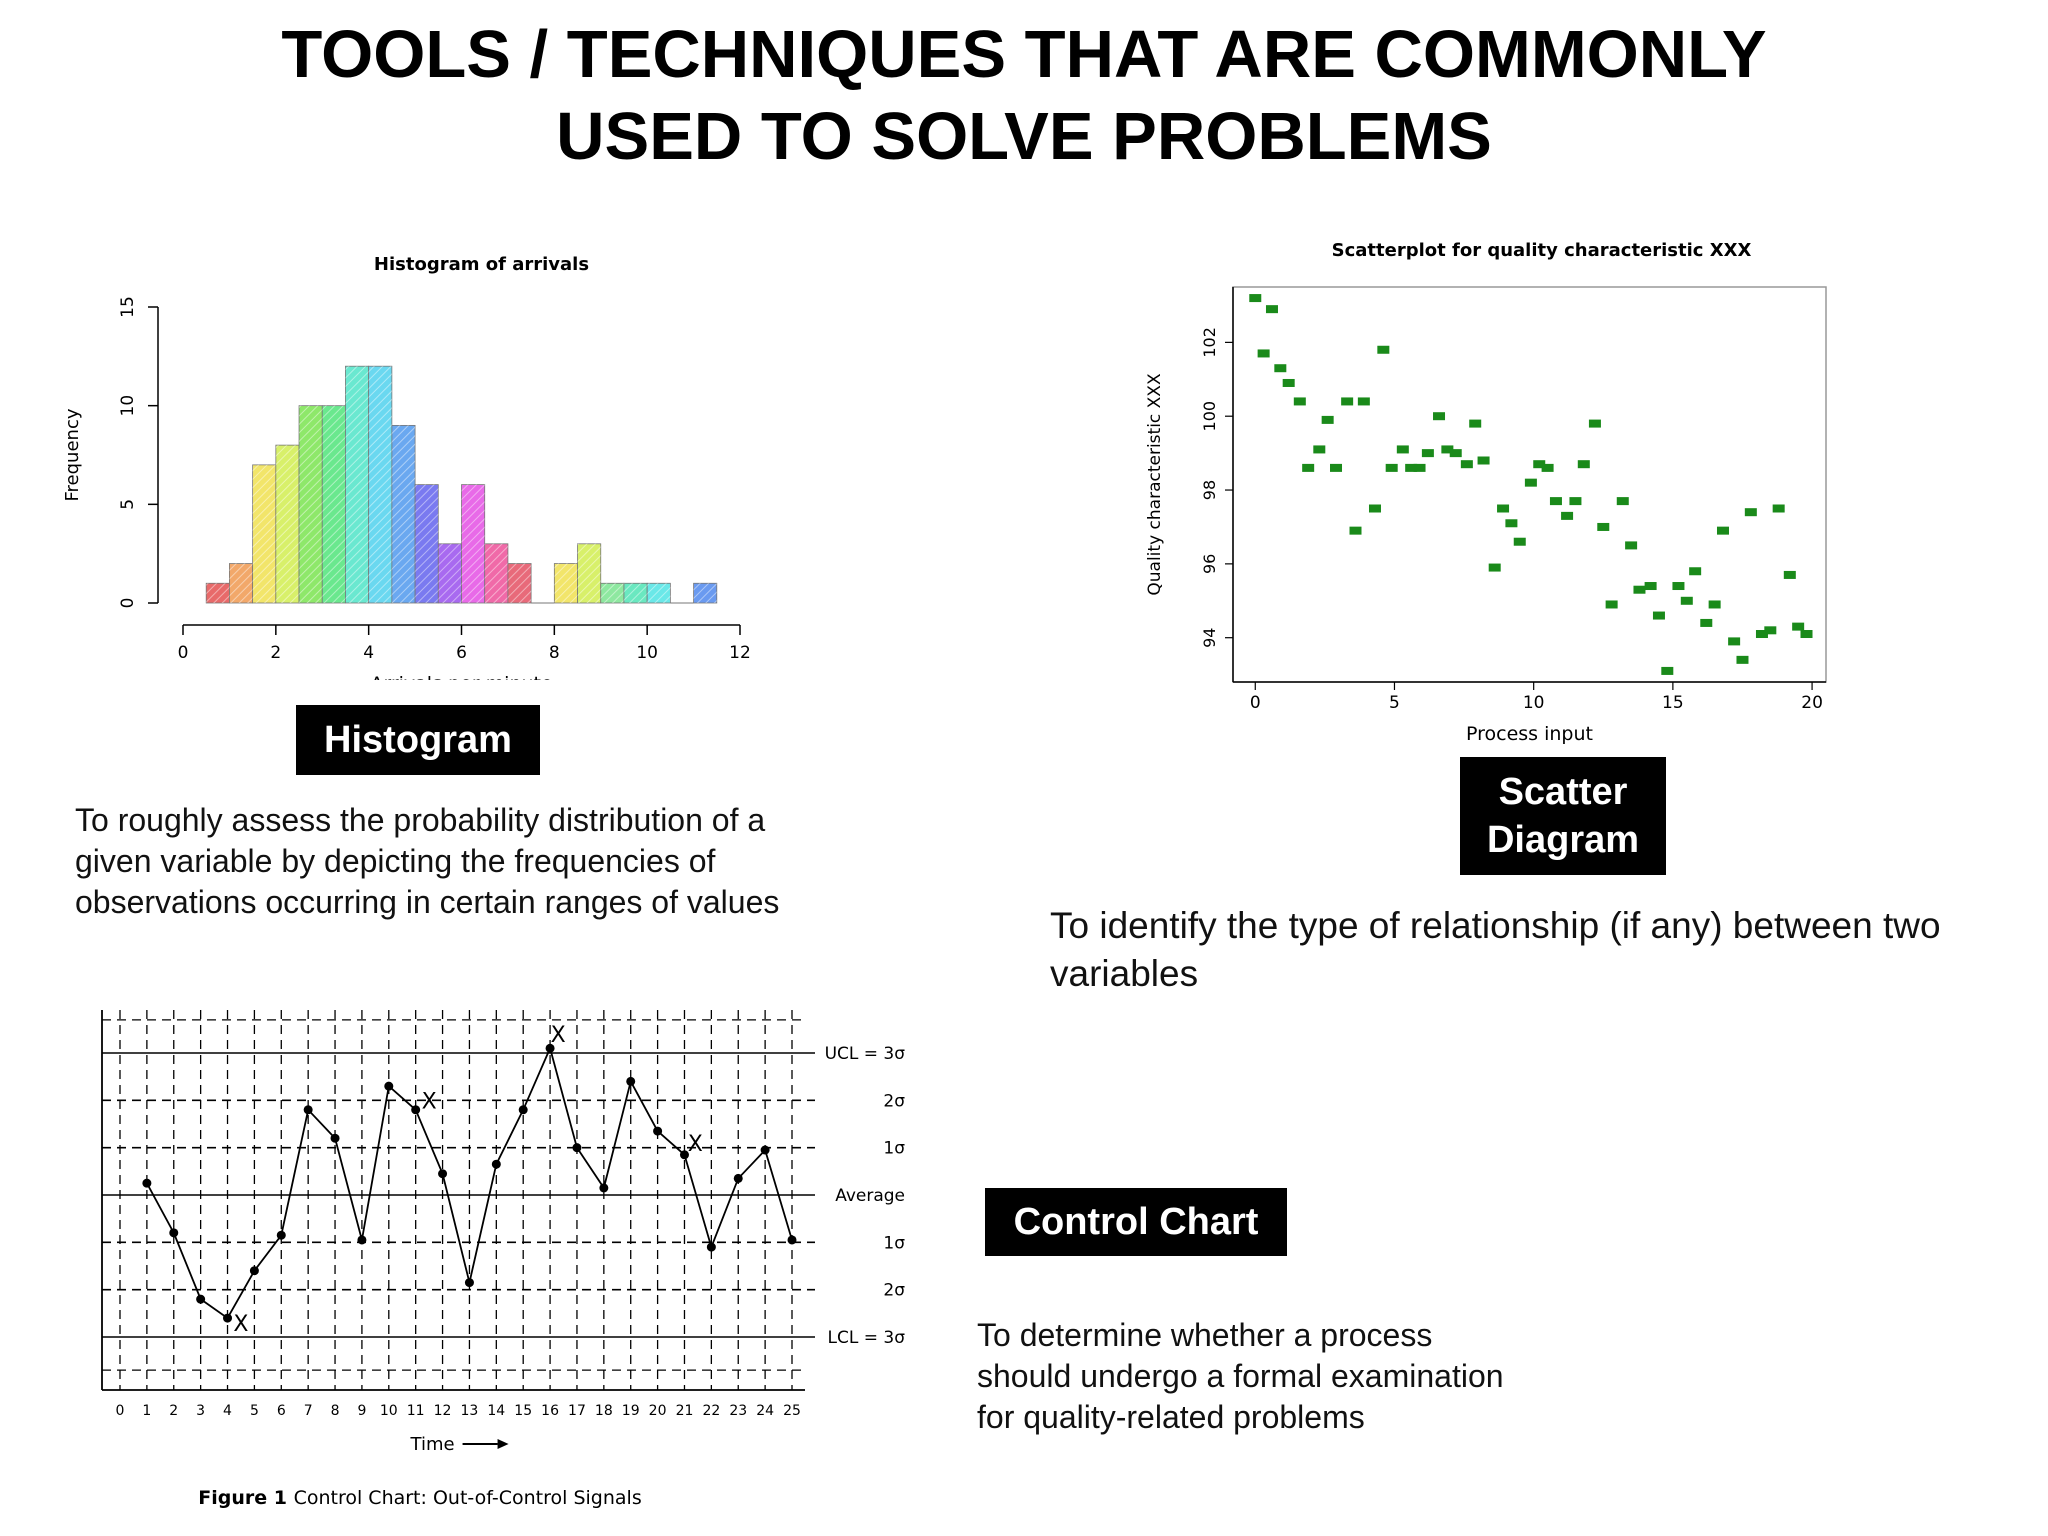  Describe the element at coordinates (711, 1411) in the screenshot. I see `control-x-tick-label: 22` at that location.